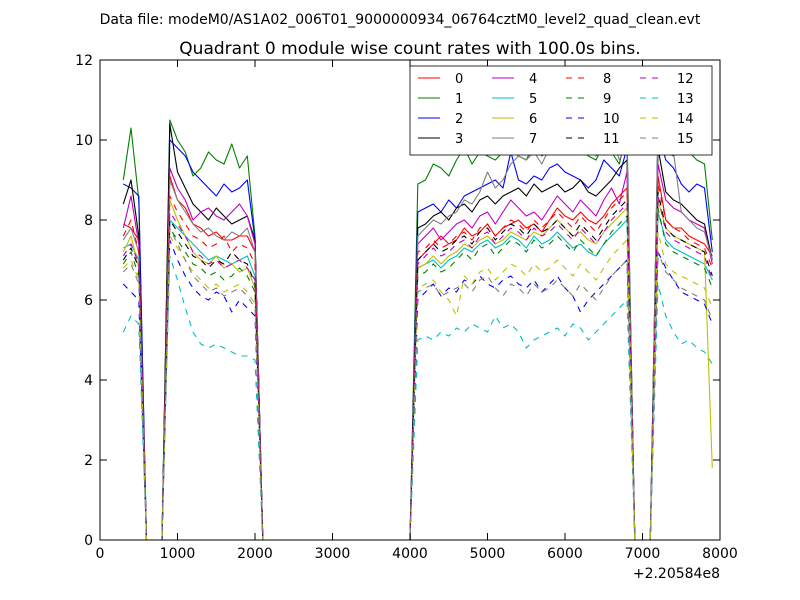 This screenshot has width=800, height=600. I want to click on x-tick-label: 4000, so click(410, 554).